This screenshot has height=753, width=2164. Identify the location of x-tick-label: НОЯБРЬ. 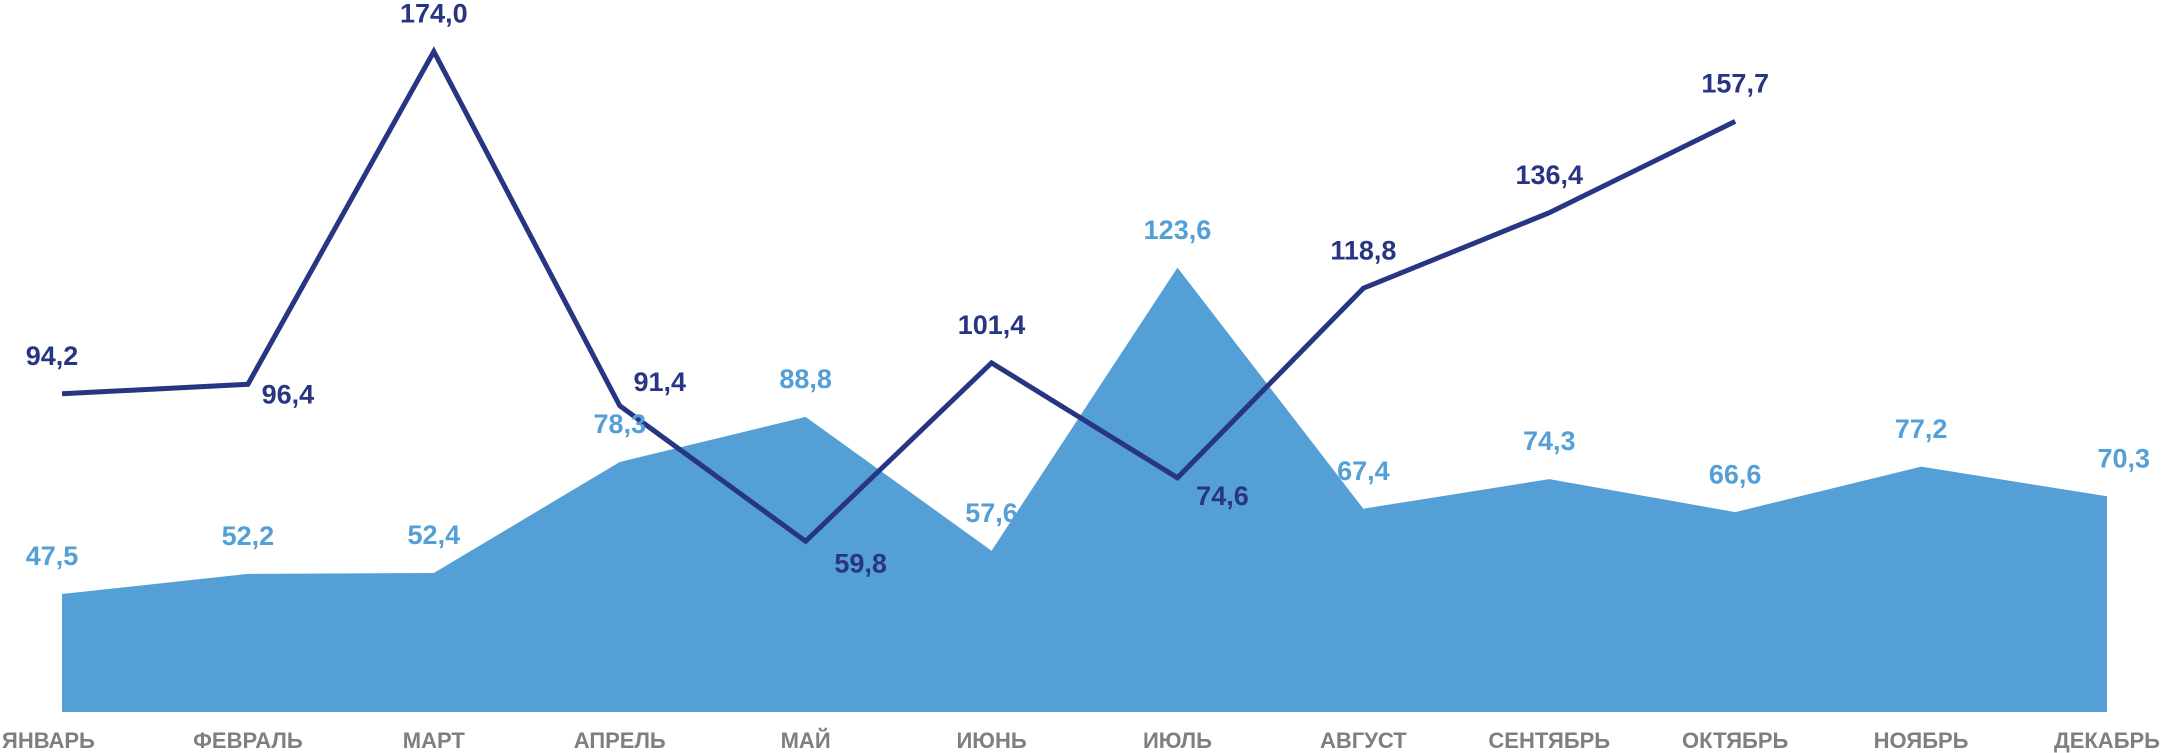
(1921, 740).